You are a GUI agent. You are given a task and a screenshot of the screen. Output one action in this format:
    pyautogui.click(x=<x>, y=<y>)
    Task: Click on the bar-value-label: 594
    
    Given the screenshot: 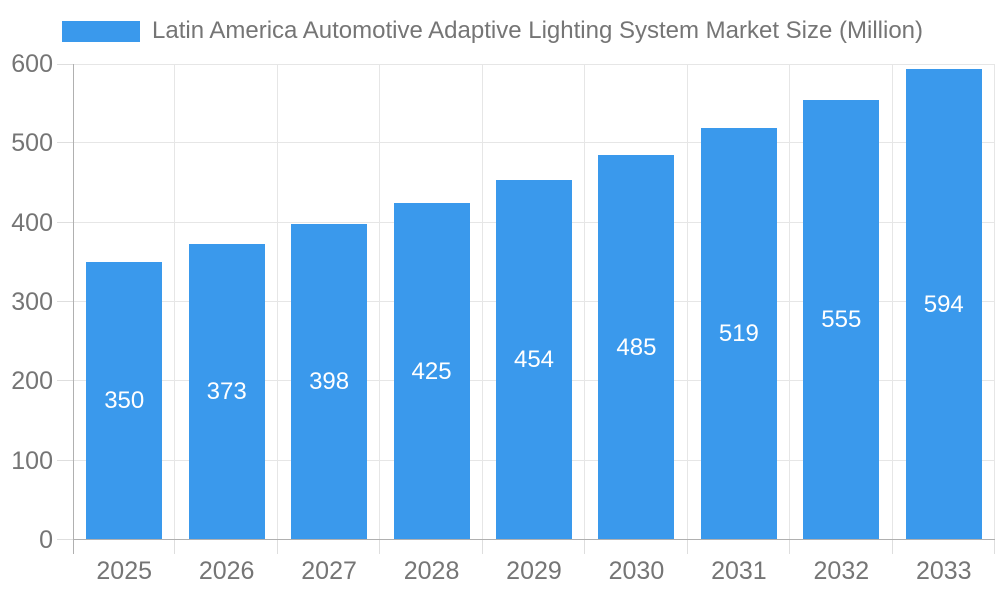 What is the action you would take?
    pyautogui.click(x=943, y=304)
    